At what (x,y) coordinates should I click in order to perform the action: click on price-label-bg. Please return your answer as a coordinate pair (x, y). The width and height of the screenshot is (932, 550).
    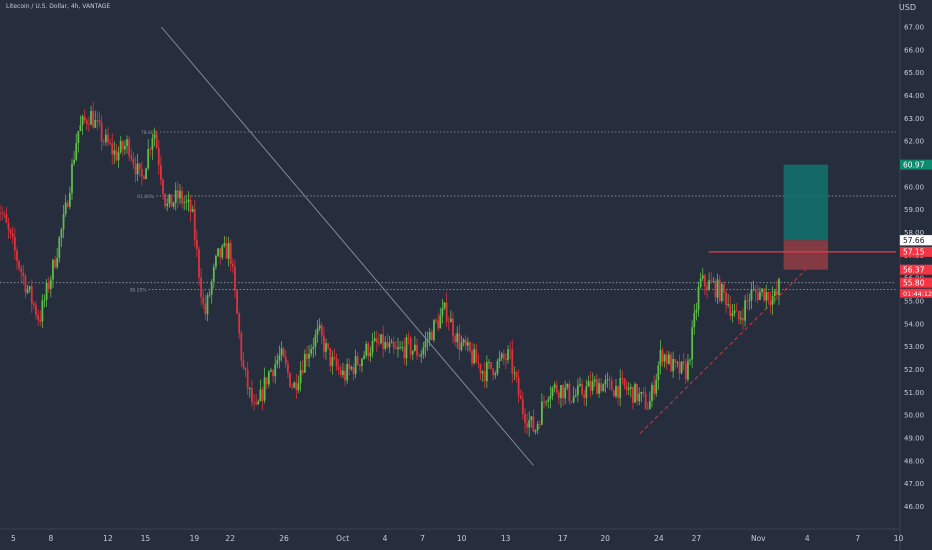
    Looking at the image, I should click on (916, 282).